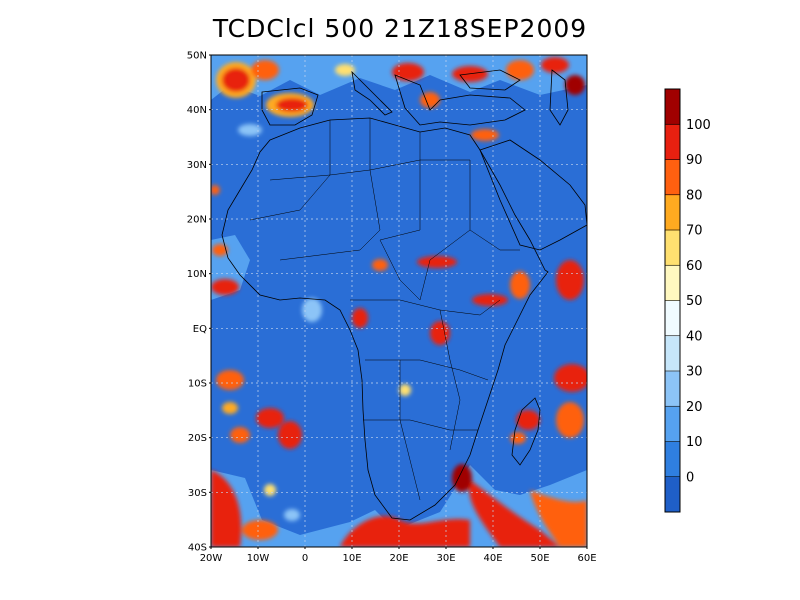  Describe the element at coordinates (197, 493) in the screenshot. I see `latitude-tick-label: 30S` at that location.